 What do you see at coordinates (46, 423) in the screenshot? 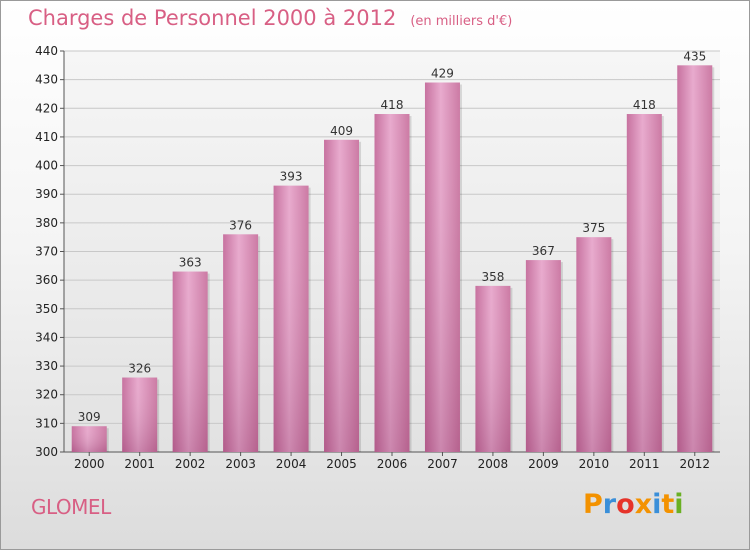
I see `y-tick-label: 310` at bounding box center [46, 423].